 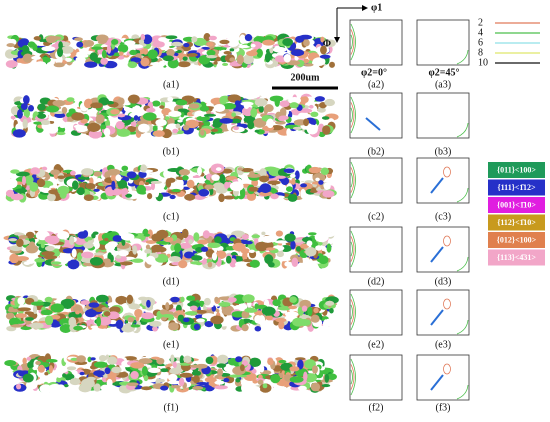 What do you see at coordinates (480, 32) in the screenshot?
I see `contour-level: 4` at bounding box center [480, 32].